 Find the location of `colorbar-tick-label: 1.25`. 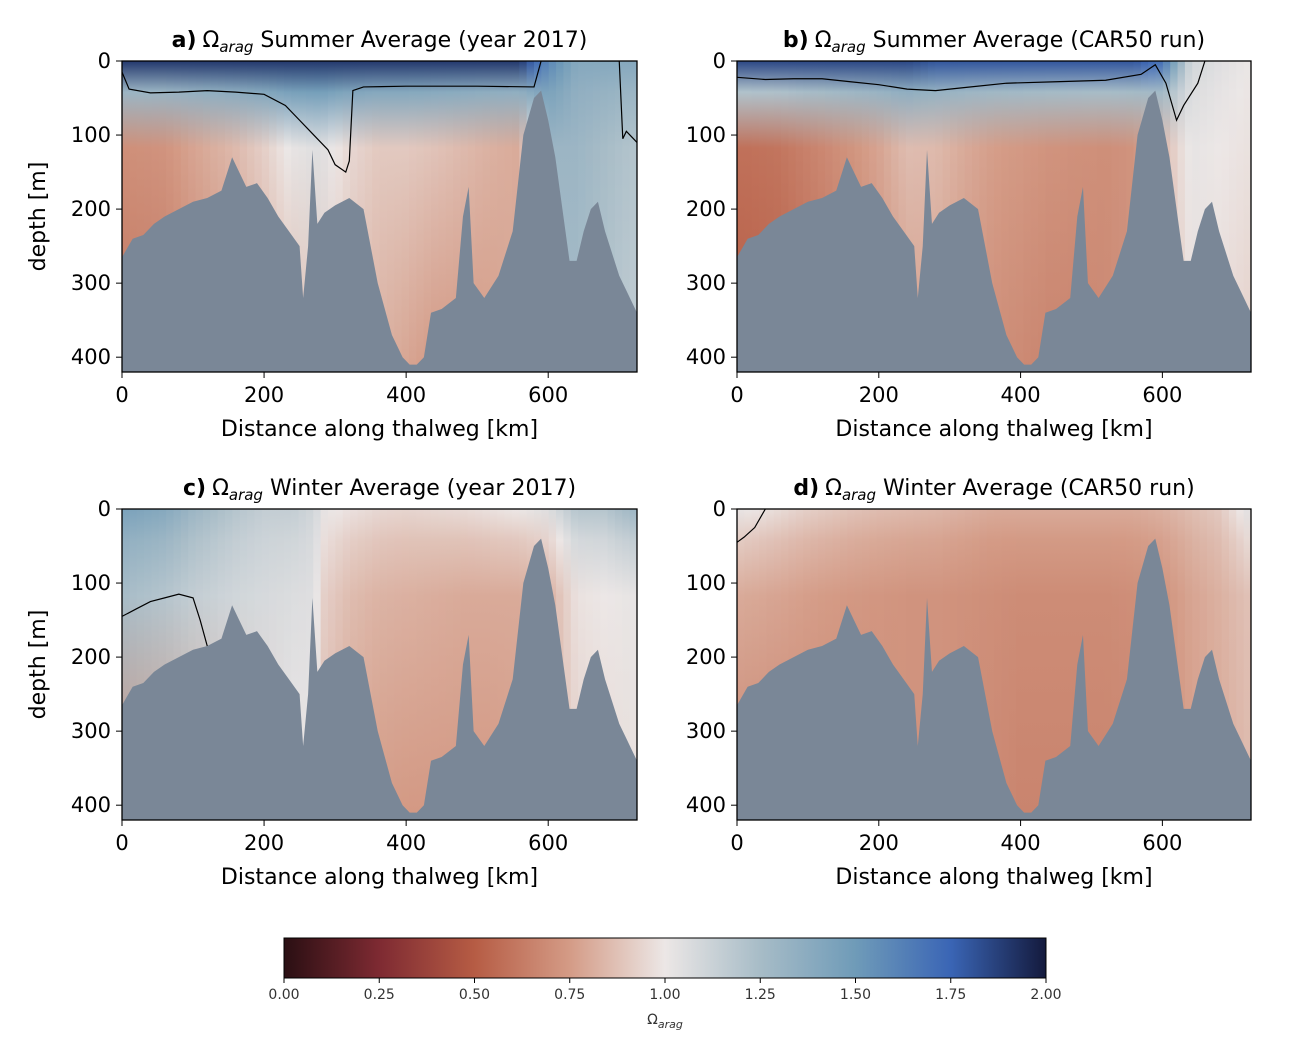

colorbar-tick-label: 1.25 is located at coordinates (760, 995).